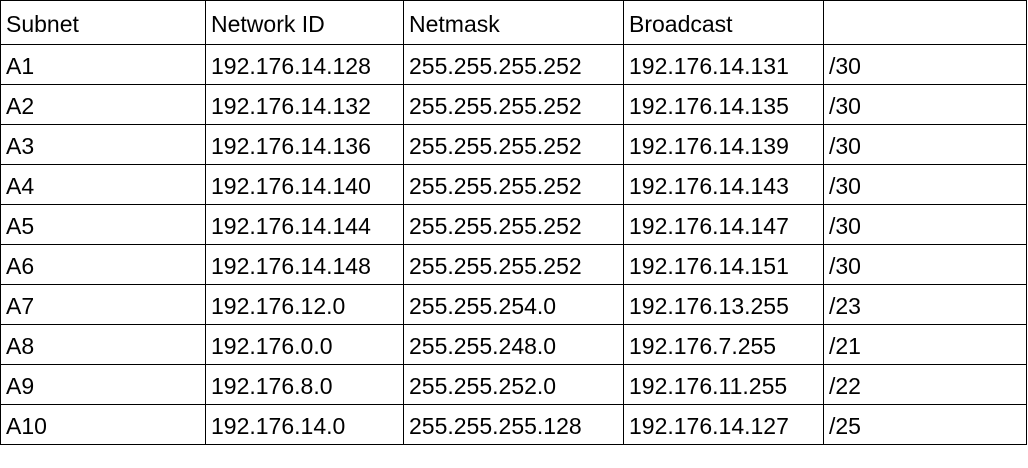 This screenshot has width=1028, height=468. Describe the element at coordinates (723, 304) in the screenshot. I see `broadcast-cell: 192.176.13.255` at that location.